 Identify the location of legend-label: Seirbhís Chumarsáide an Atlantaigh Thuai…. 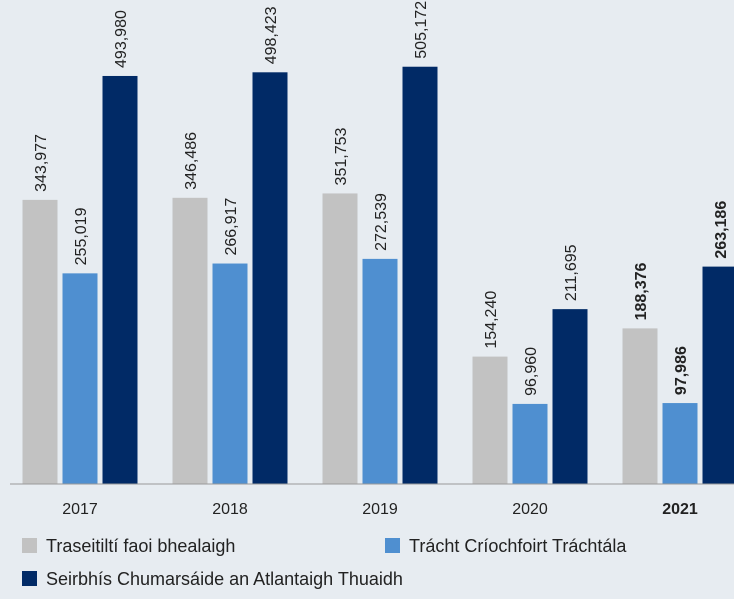
(224, 579).